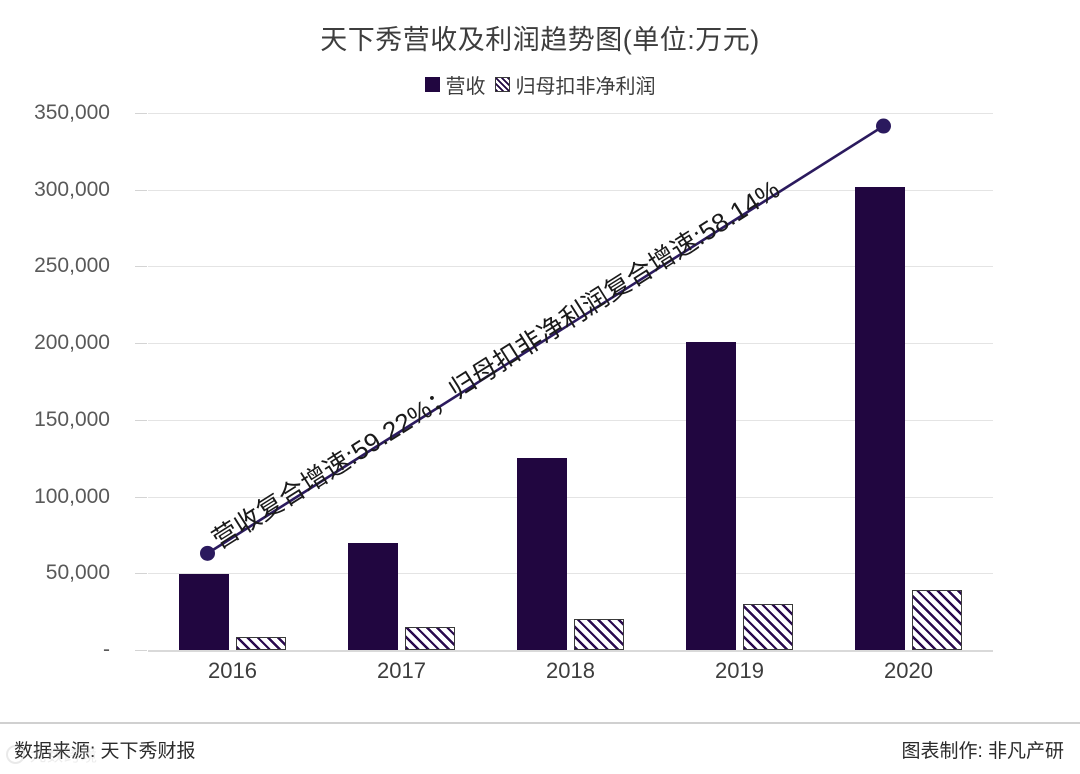 Image resolution: width=1080 pixels, height=774 pixels. I want to click on y-axis-label: -, so click(106, 649).